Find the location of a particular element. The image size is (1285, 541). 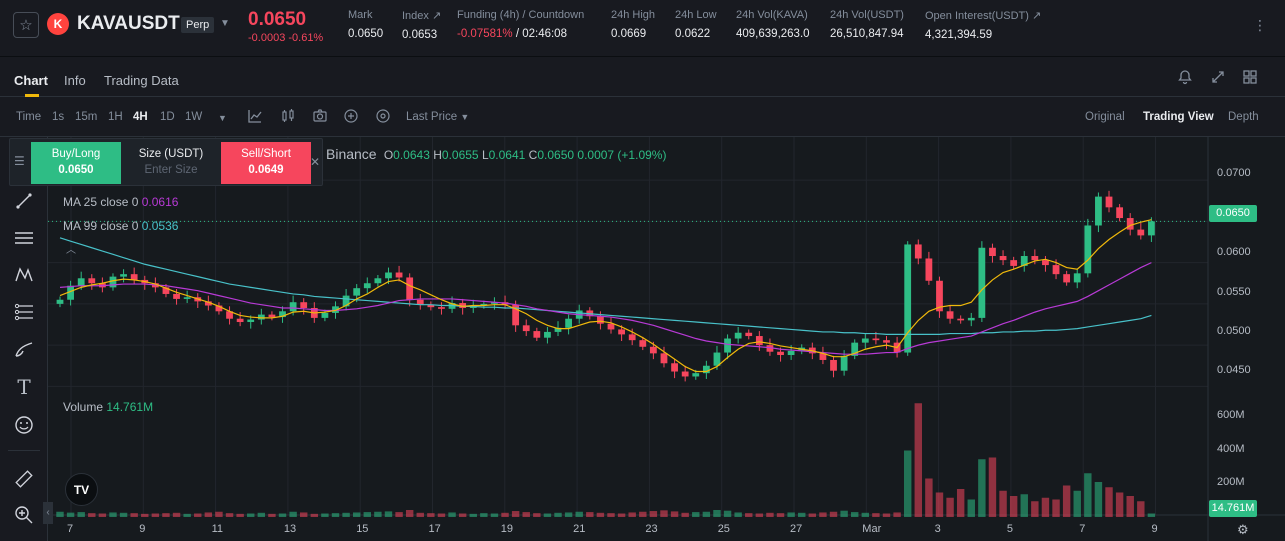

interval-dropdown-icon: ▼ is located at coordinates (222, 118).